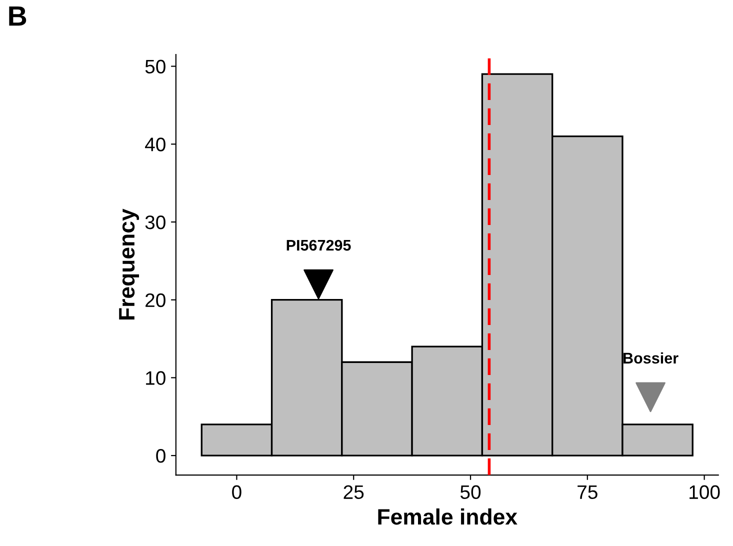 The height and width of the screenshot is (546, 733). What do you see at coordinates (155, 67) in the screenshot?
I see `y-tick-label: 50` at bounding box center [155, 67].